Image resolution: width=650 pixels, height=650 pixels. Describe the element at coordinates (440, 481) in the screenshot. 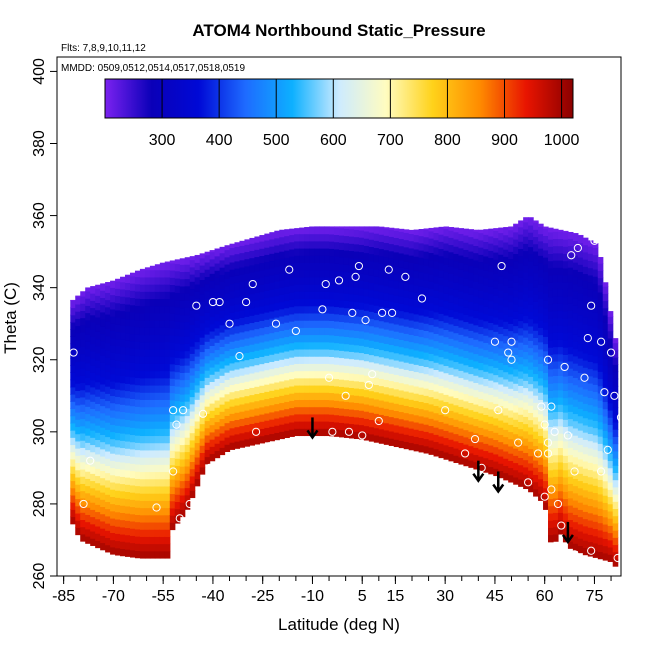

I see `arrow-markers` at that location.